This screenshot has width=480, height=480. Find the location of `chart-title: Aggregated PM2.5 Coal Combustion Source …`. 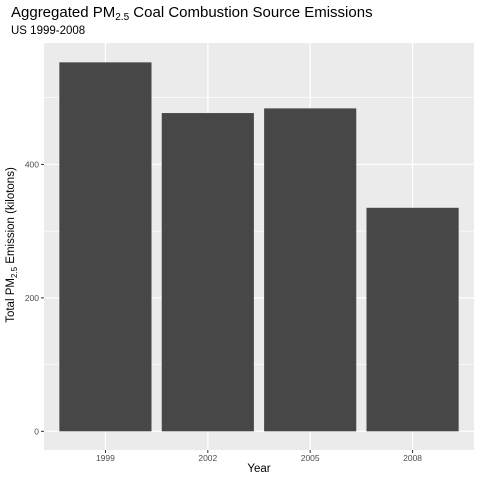

chart-title: Aggregated PM2.5 Coal Combustion Source … is located at coordinates (192, 13).